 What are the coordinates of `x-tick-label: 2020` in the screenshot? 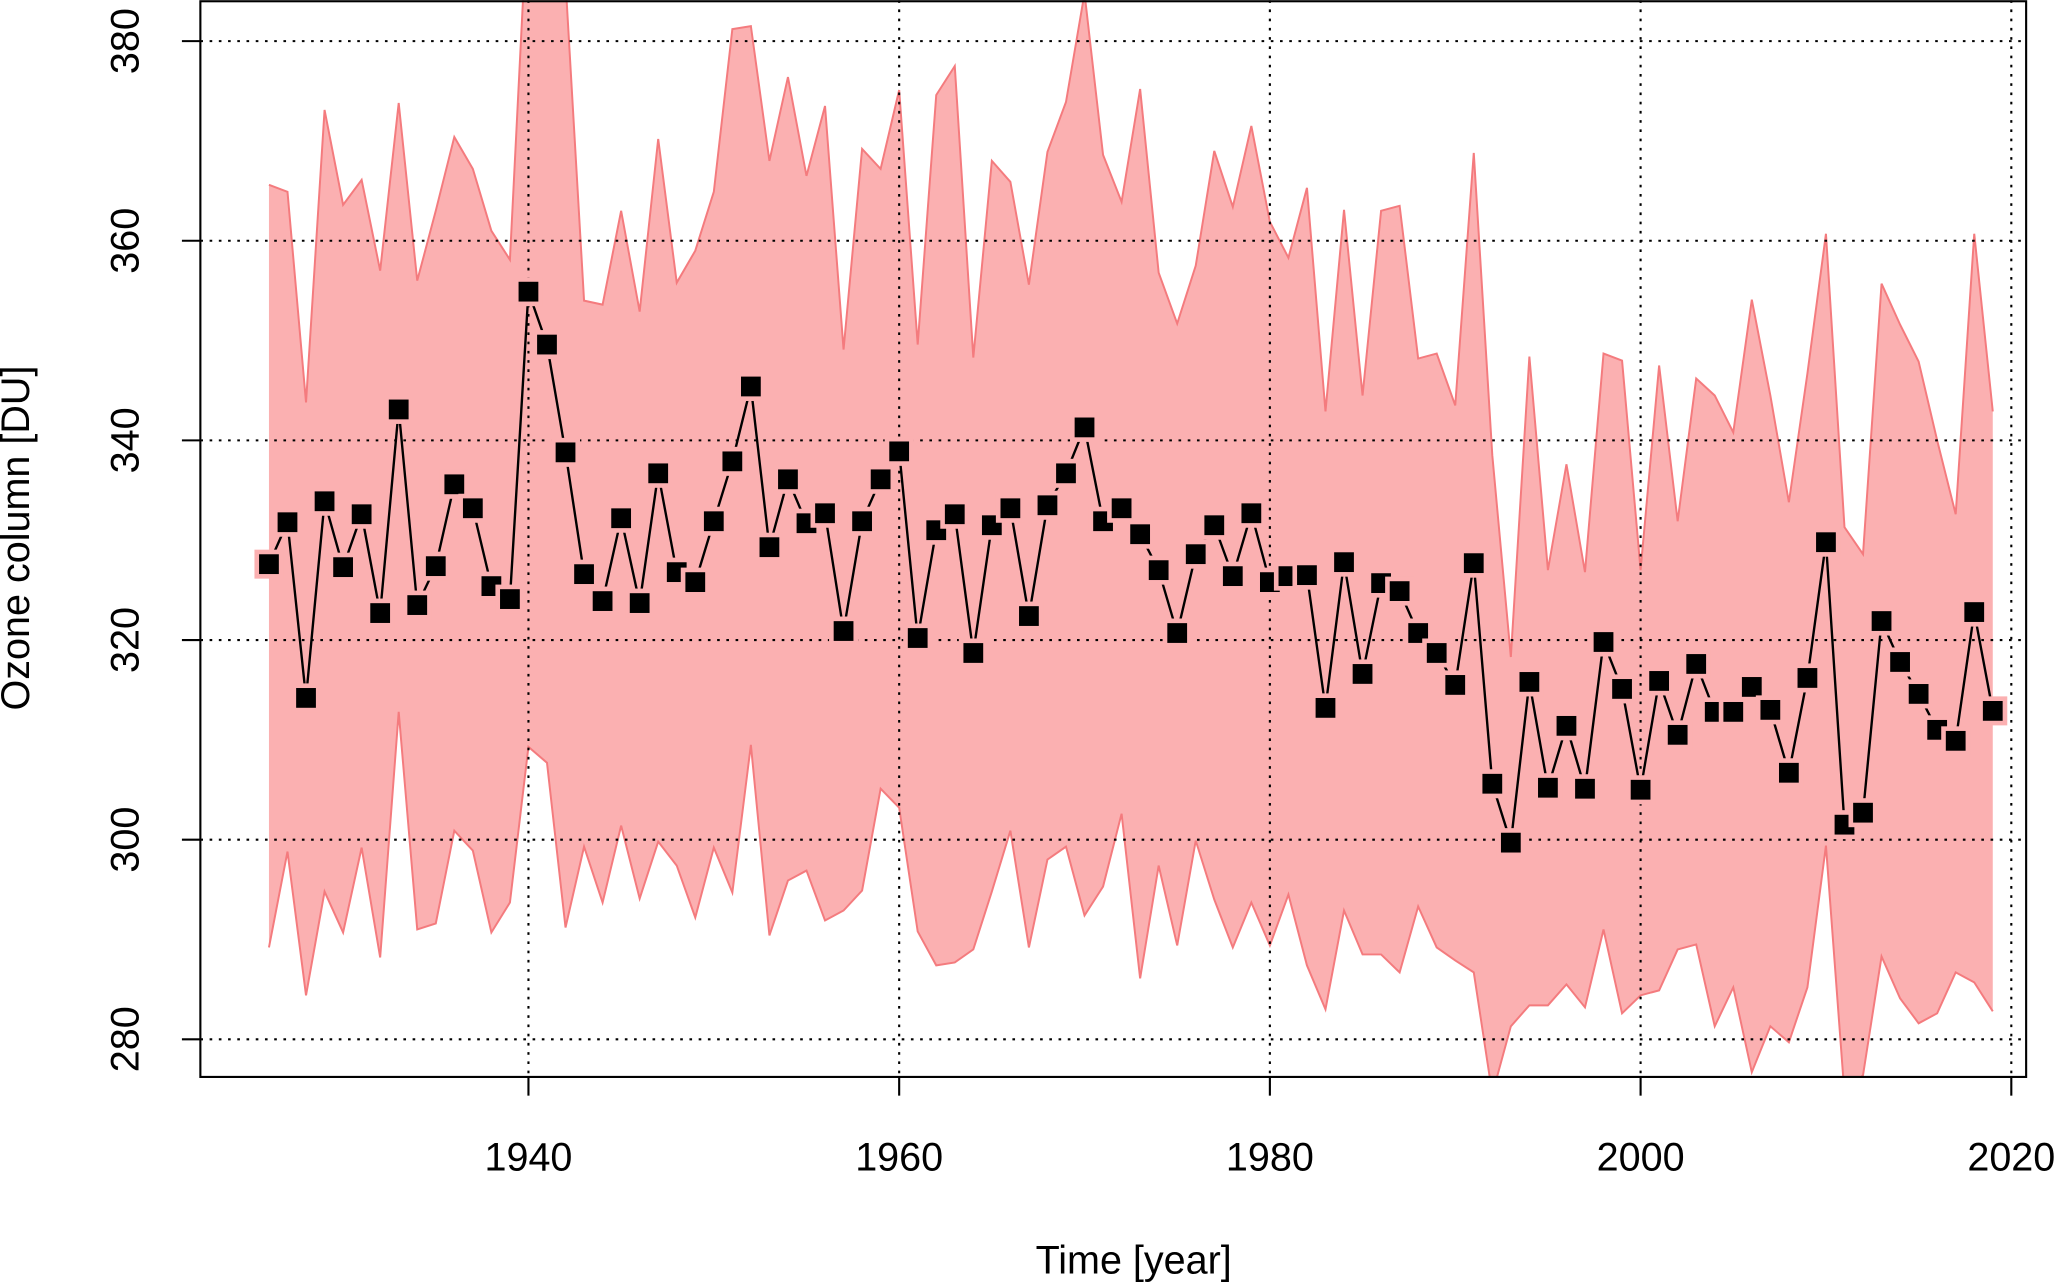 It's located at (2011, 1158).